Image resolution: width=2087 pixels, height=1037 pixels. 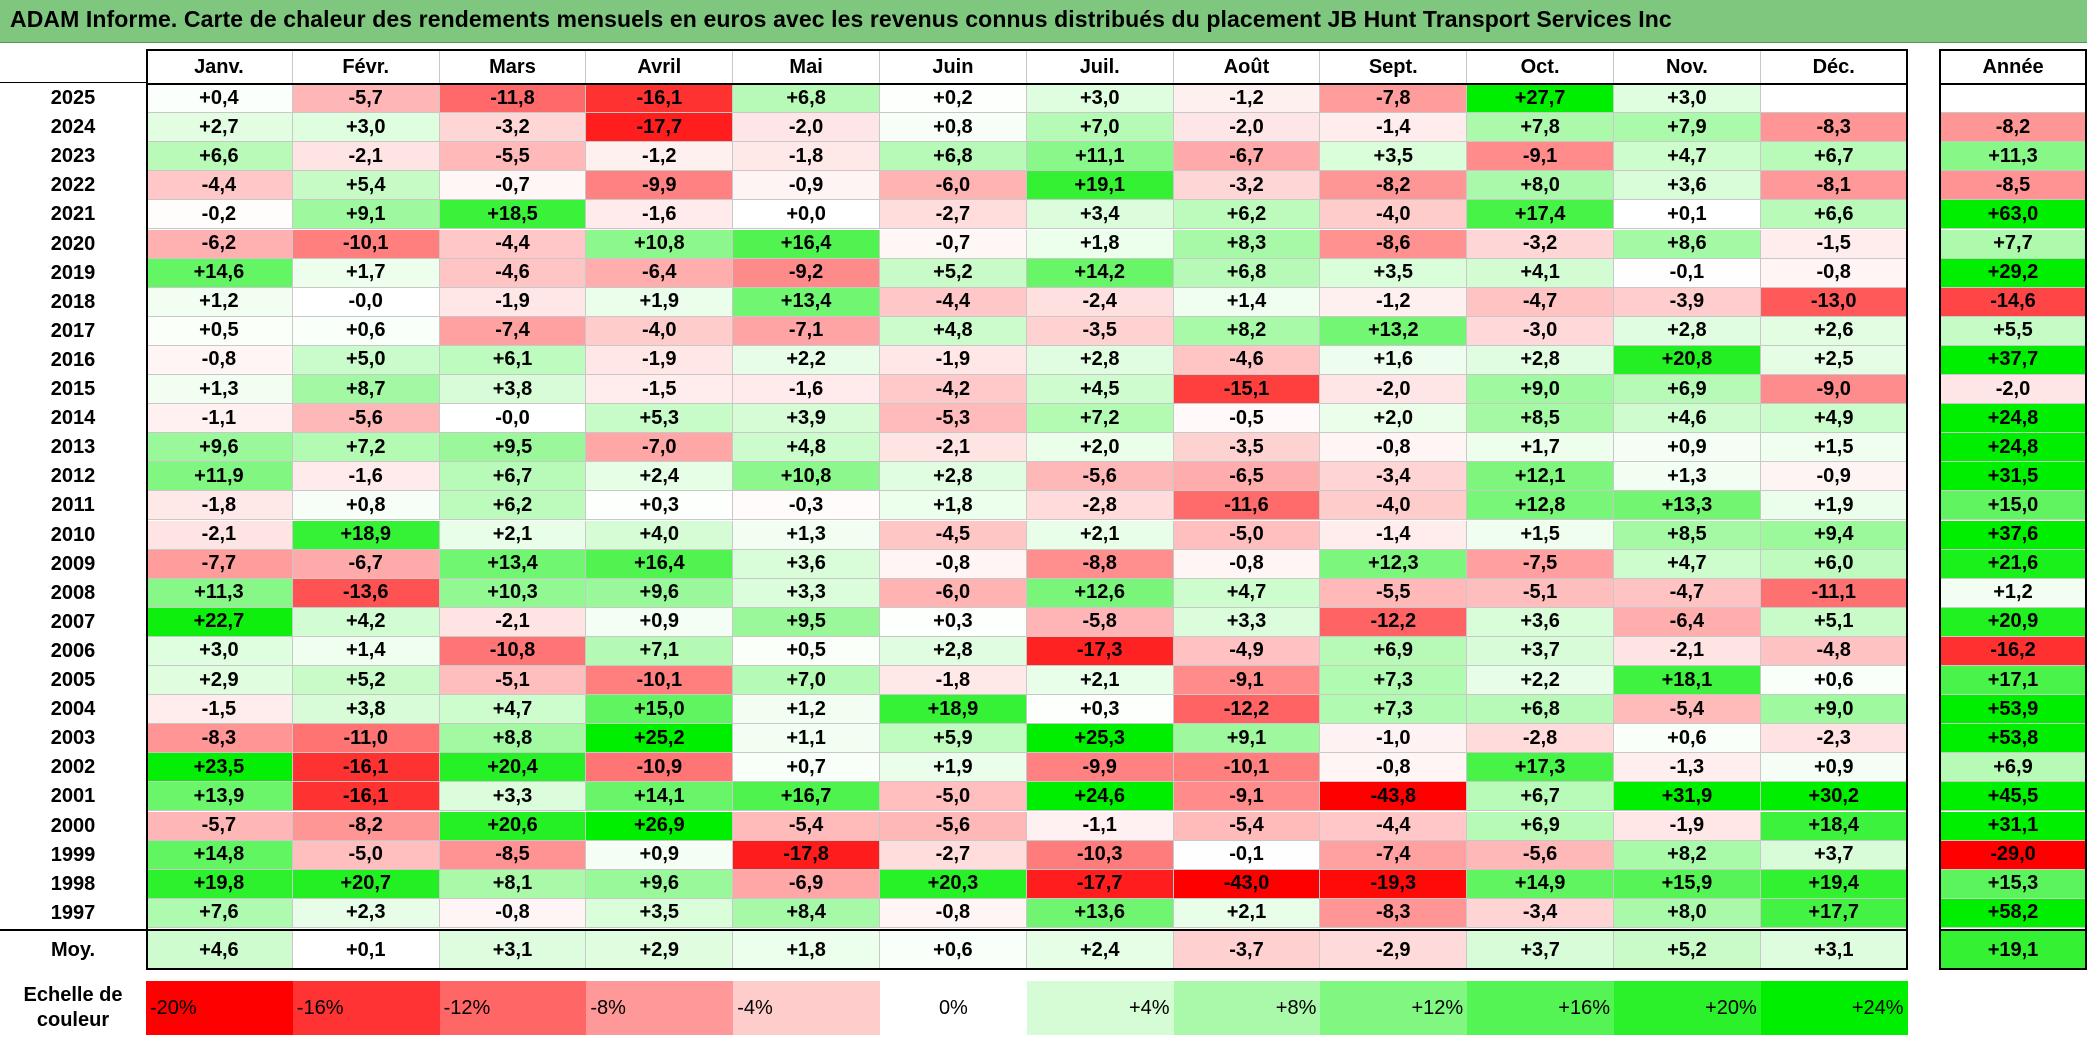 I want to click on heatmap-cell: -8,3, so click(x=1834, y=128).